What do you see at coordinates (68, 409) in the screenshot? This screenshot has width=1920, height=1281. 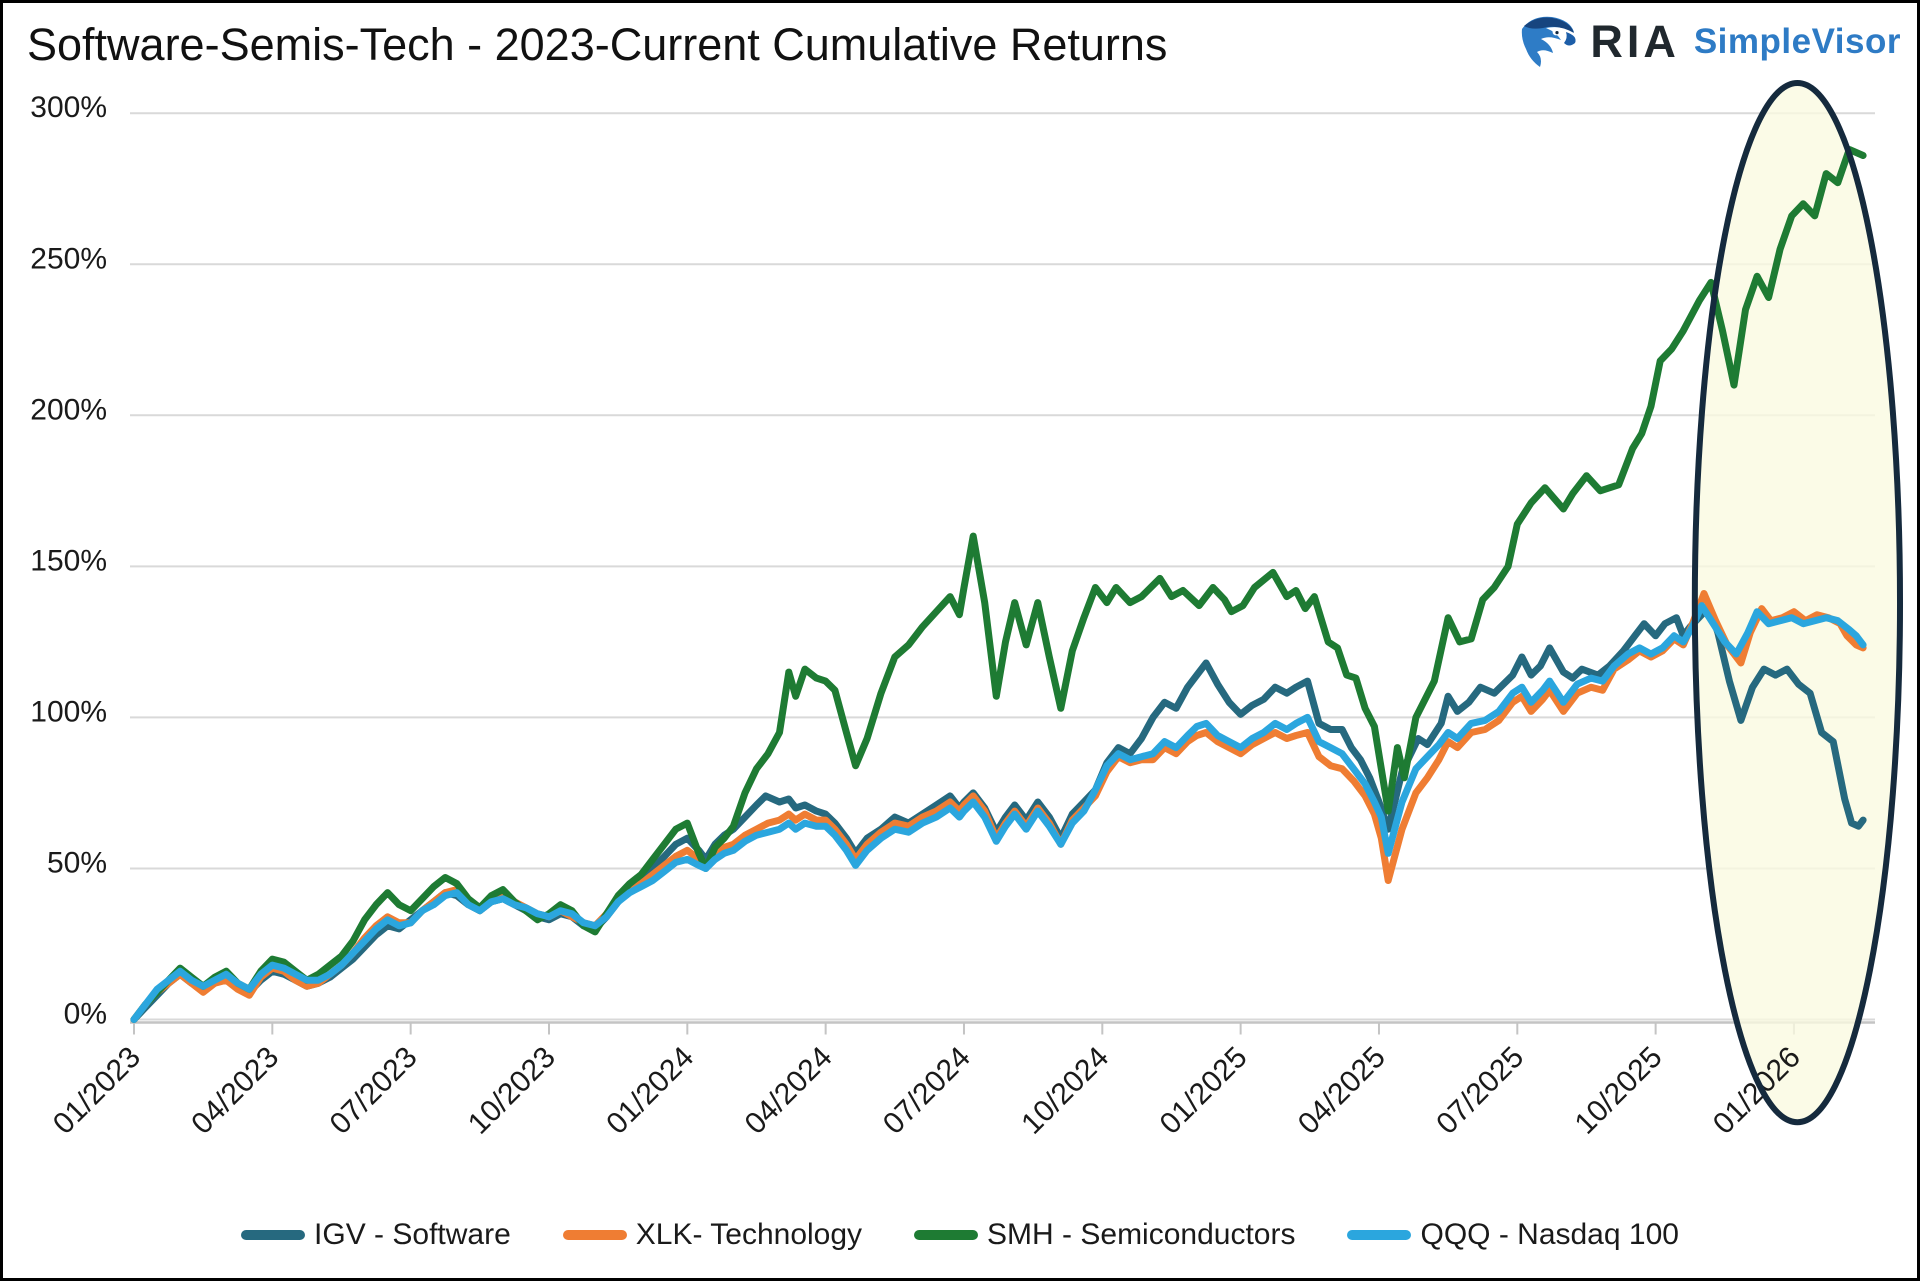 I see `y-tick-label: 200%` at bounding box center [68, 409].